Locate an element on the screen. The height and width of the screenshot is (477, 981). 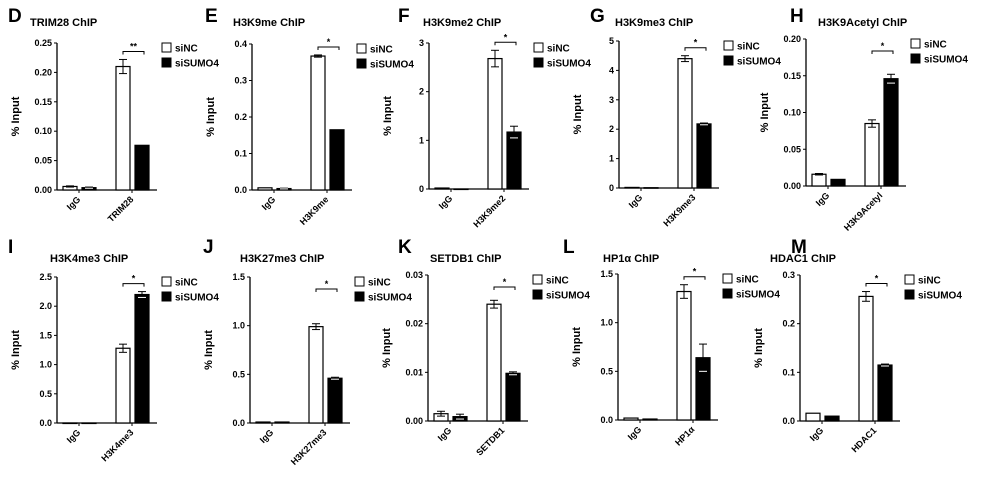
x-tick-label: H3K9me3 is located at coordinates (679, 210).